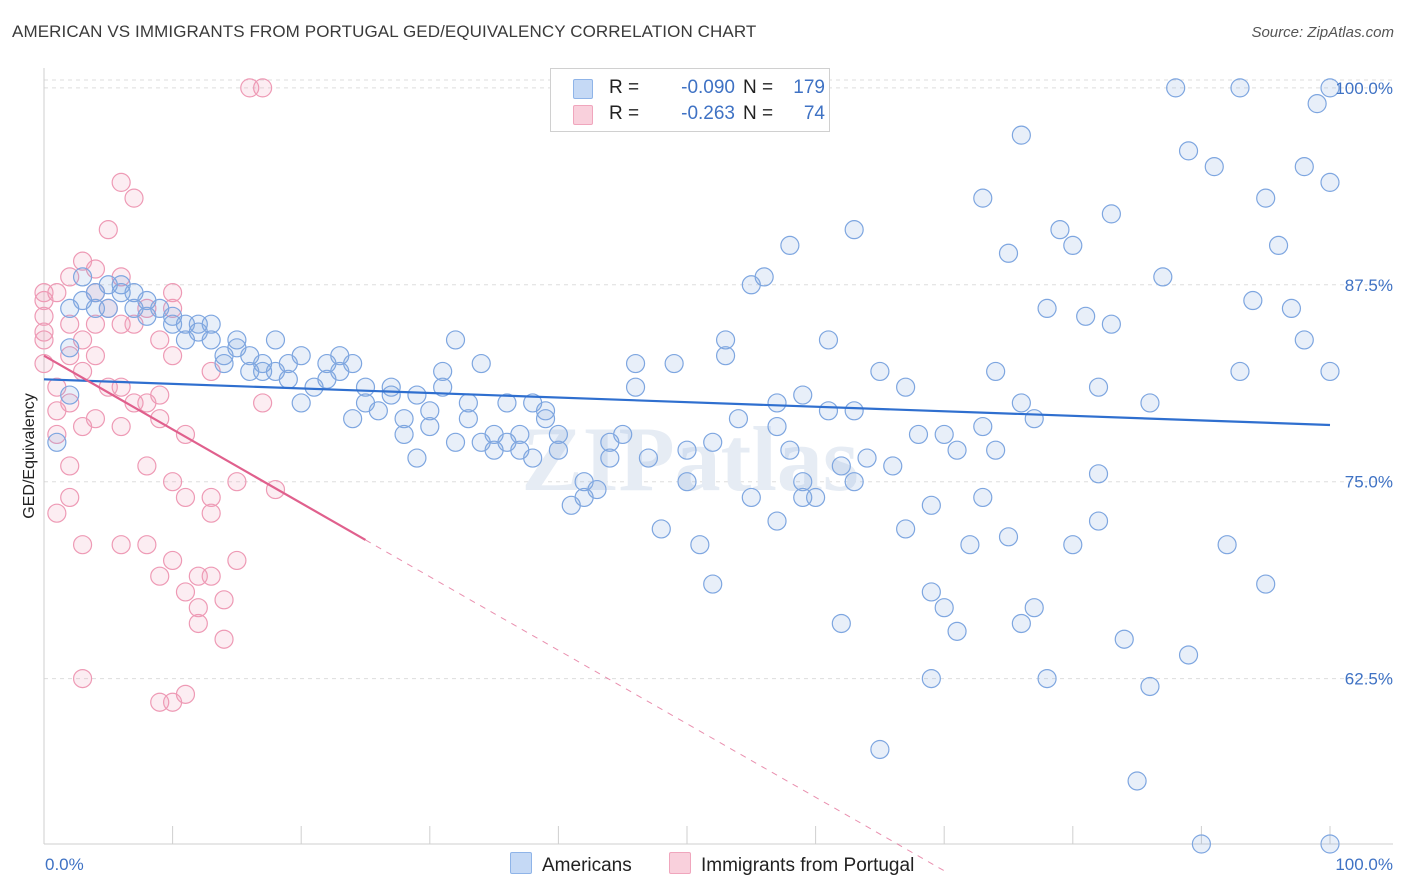  What do you see at coordinates (708, 113) in the screenshot?
I see `legend-r-value-portugal: -0.263` at bounding box center [708, 113].